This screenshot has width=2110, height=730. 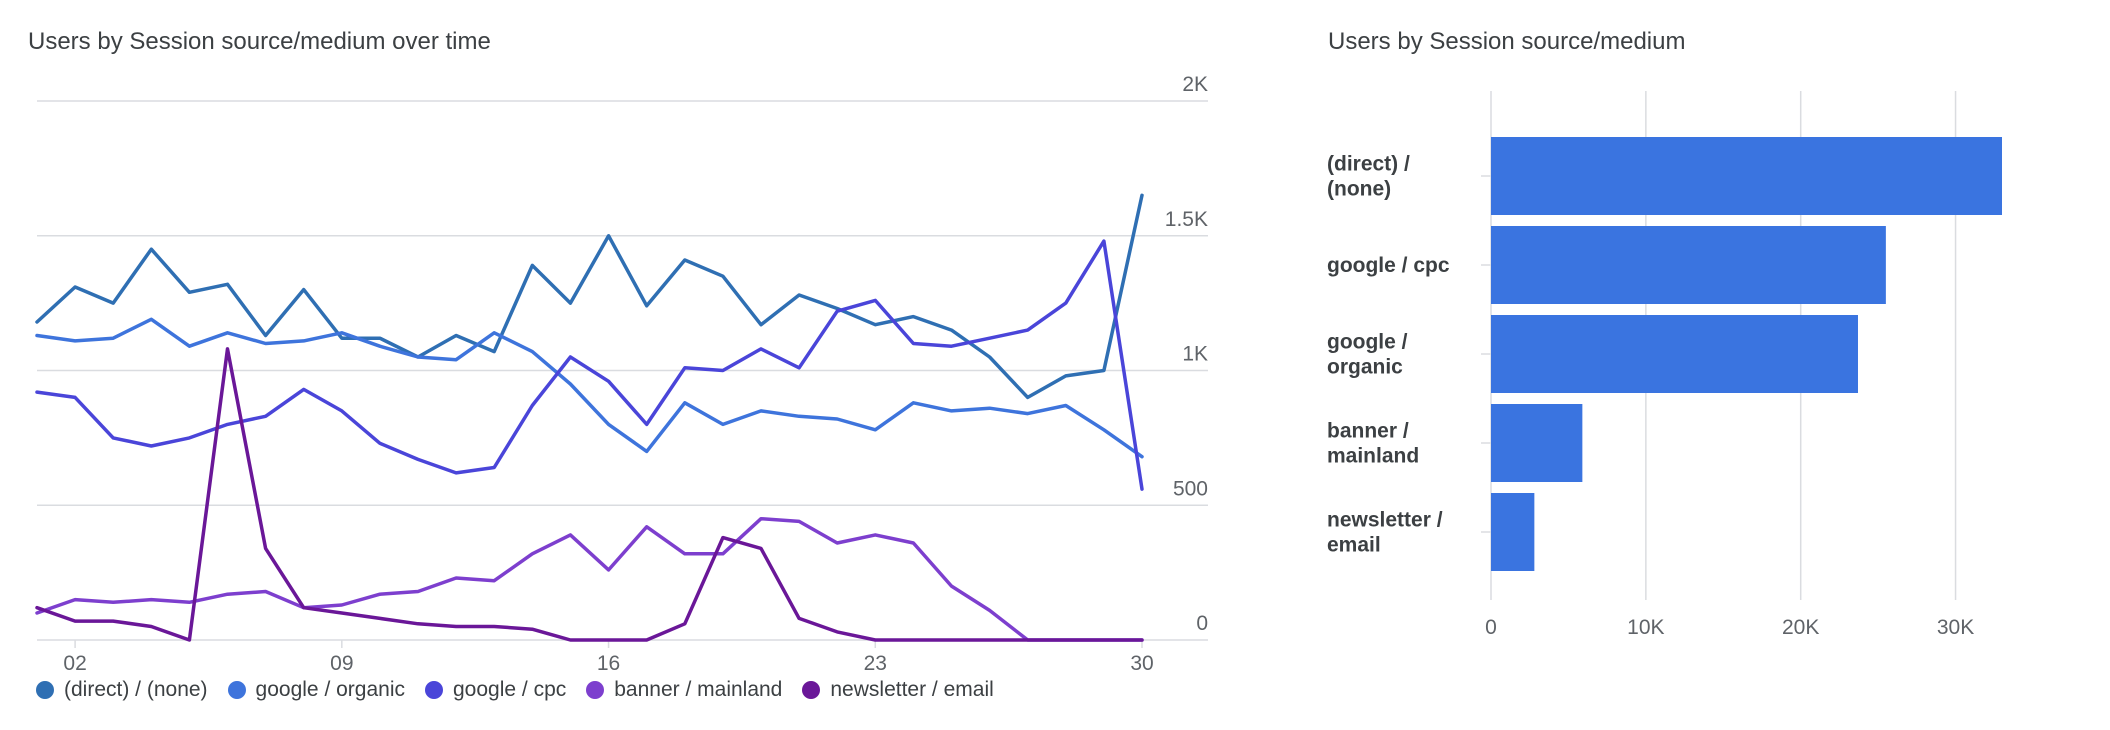 I want to click on bar-category-label: organic, so click(x=1365, y=367).